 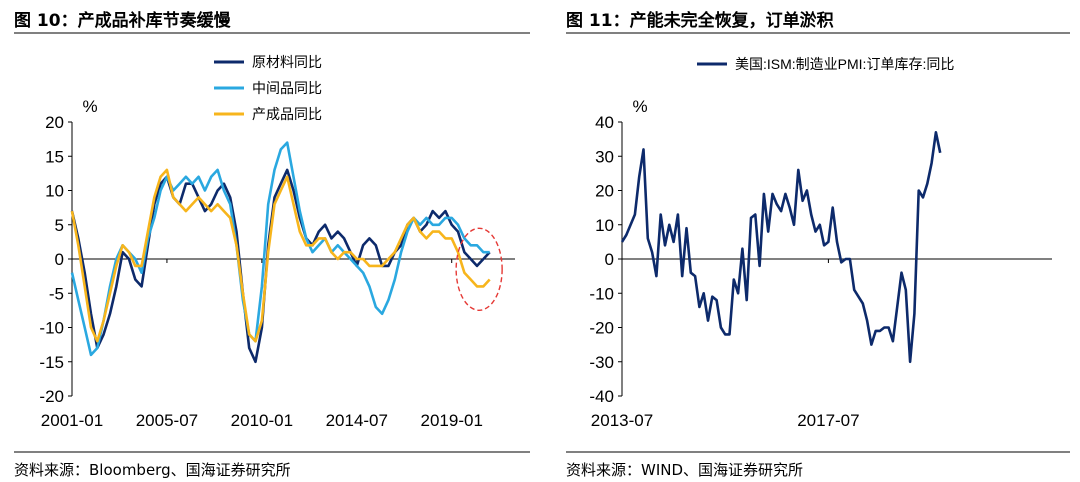 I want to click on left-y-tick-label: -20, so click(x=51, y=396).